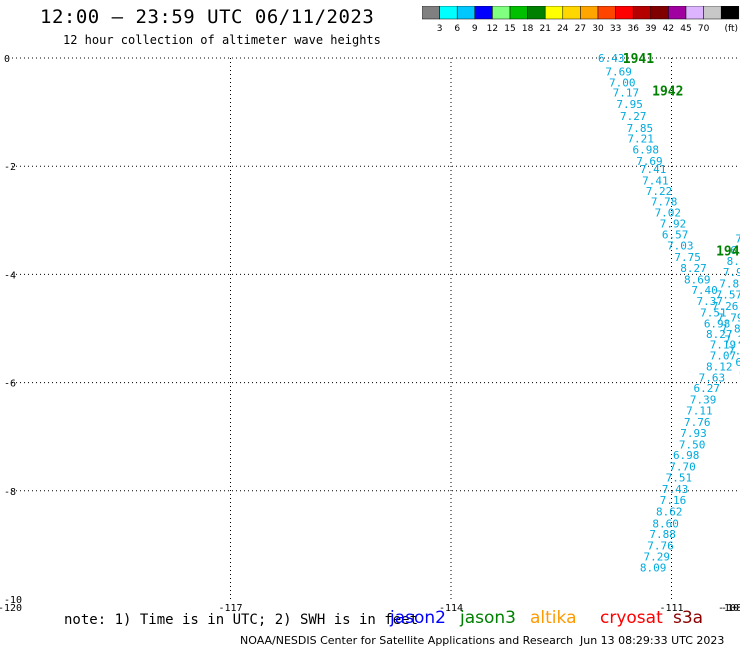 The width and height of the screenshot is (740, 650). I want to click on swh-value: 6.92, so click(737, 362).